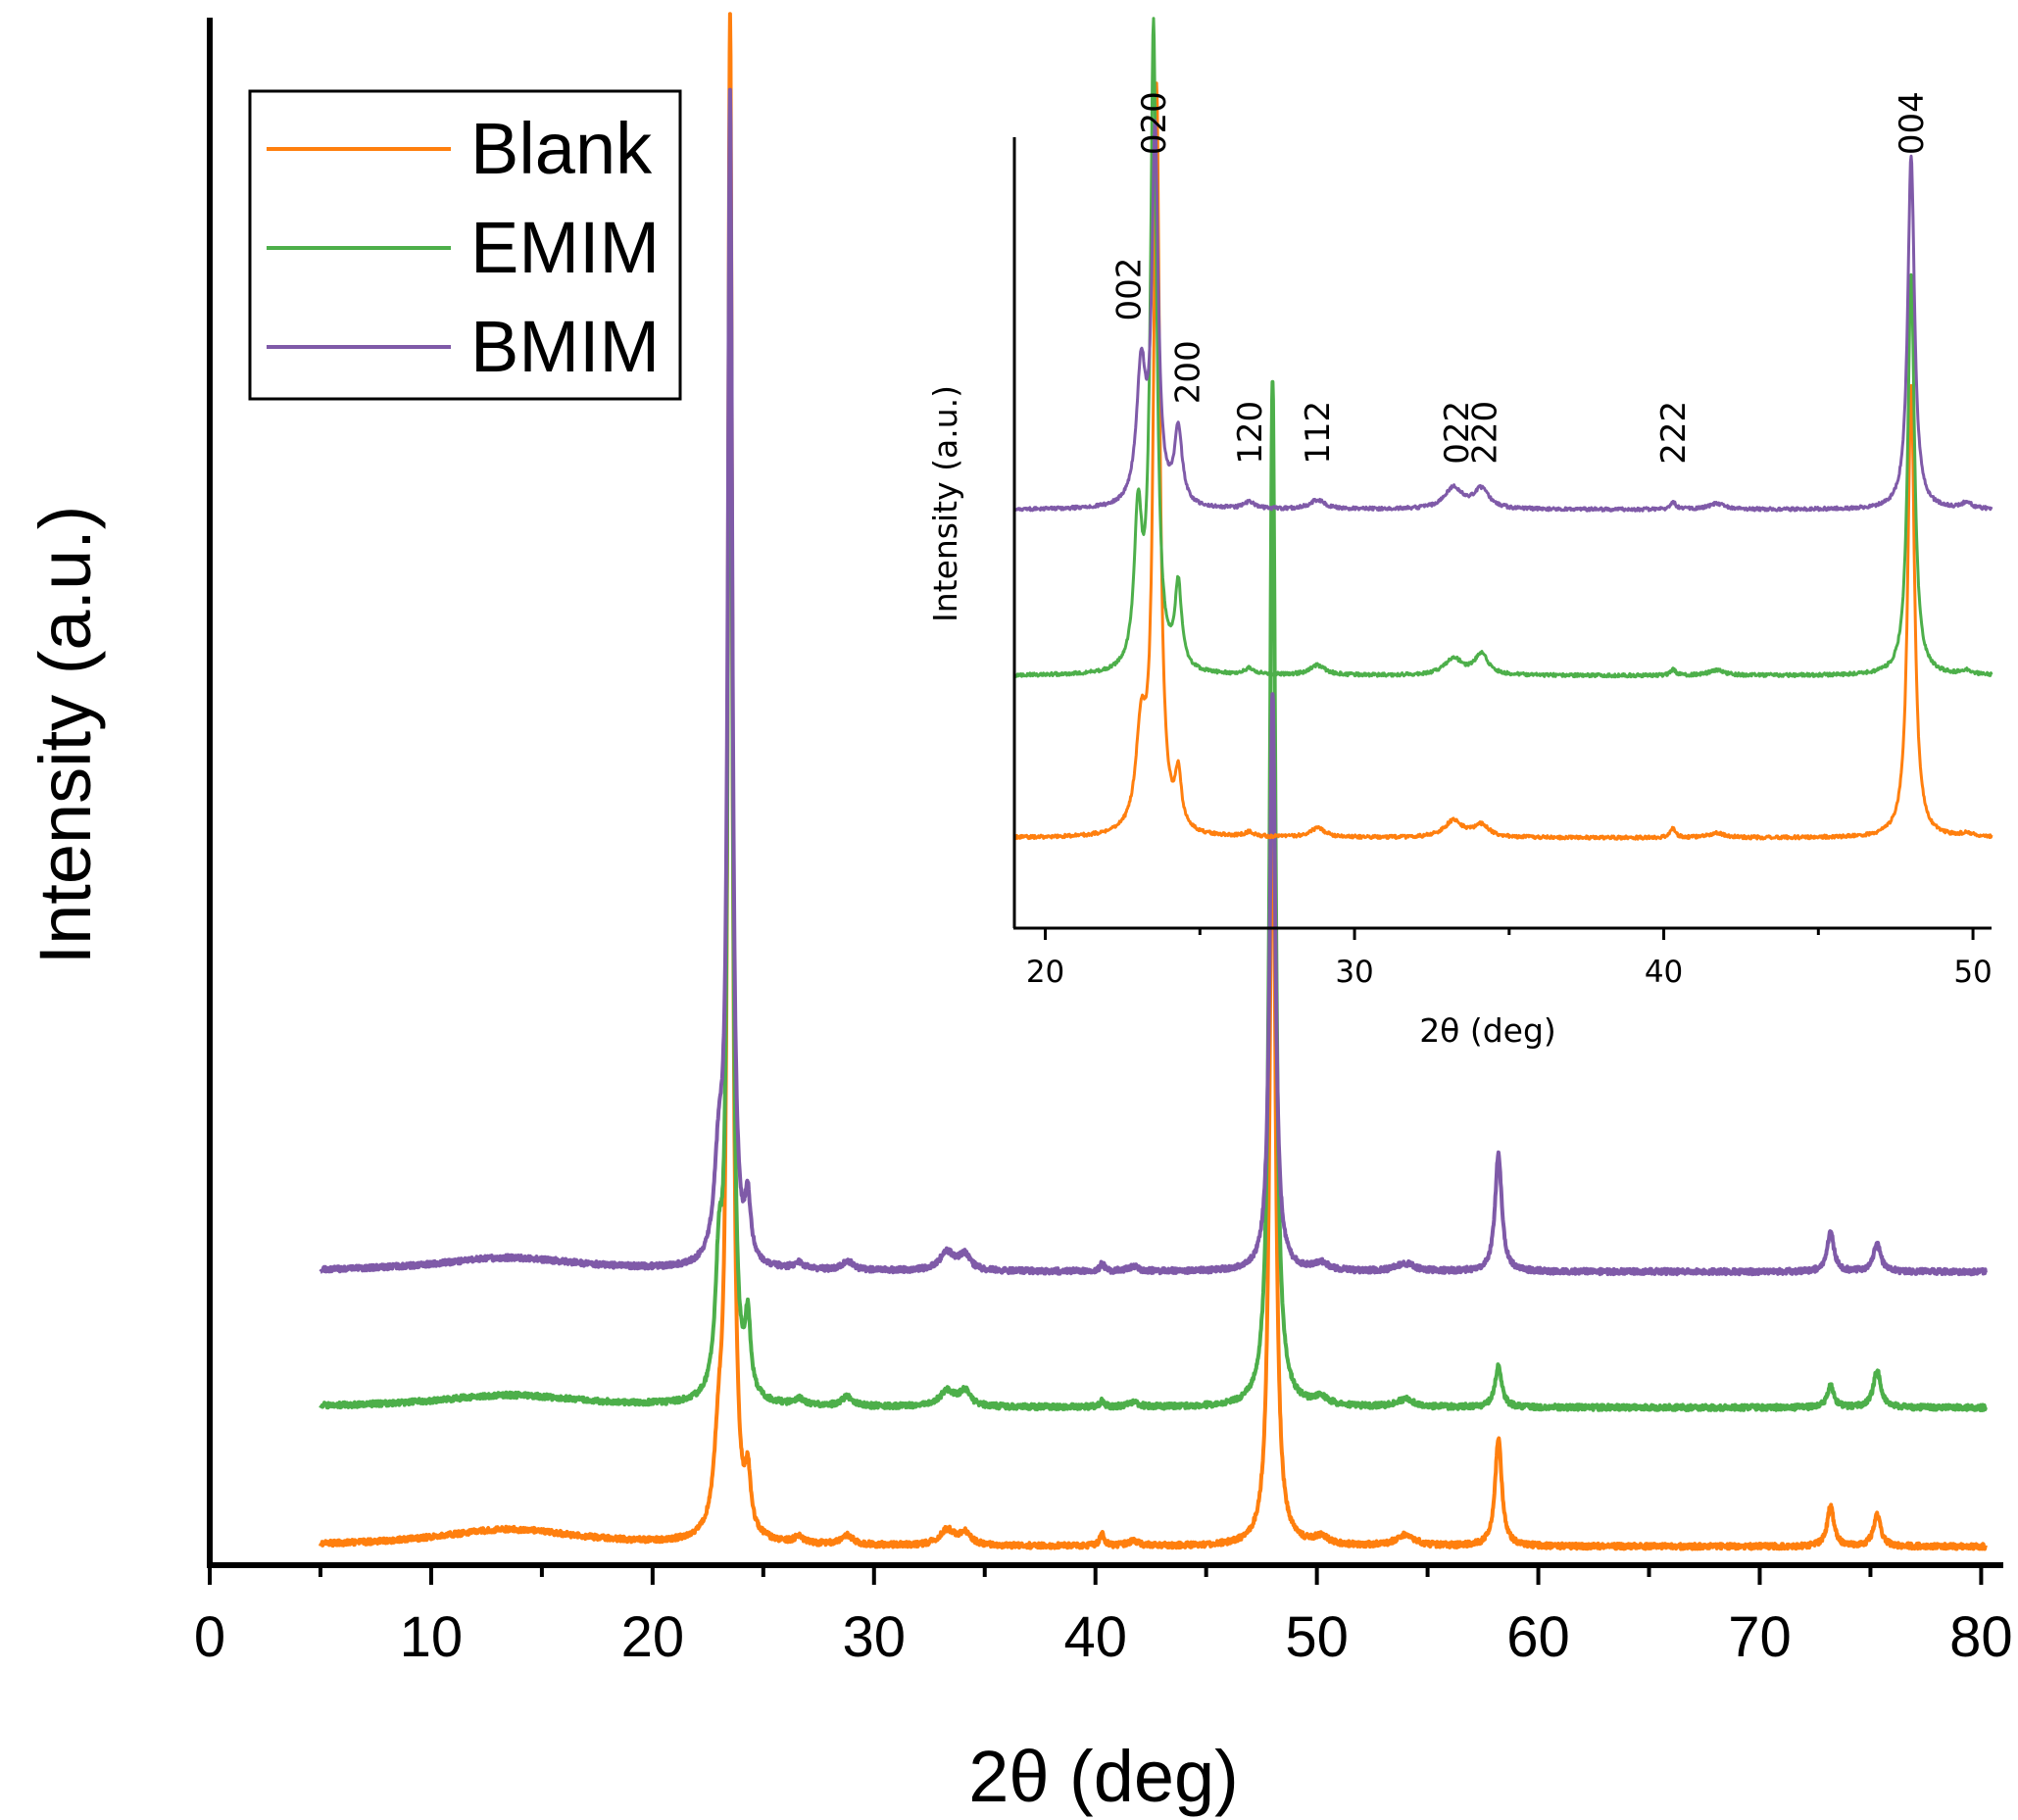 The width and height of the screenshot is (2018, 1820). I want to click on inset-peak-label: 112, so click(1318, 433).